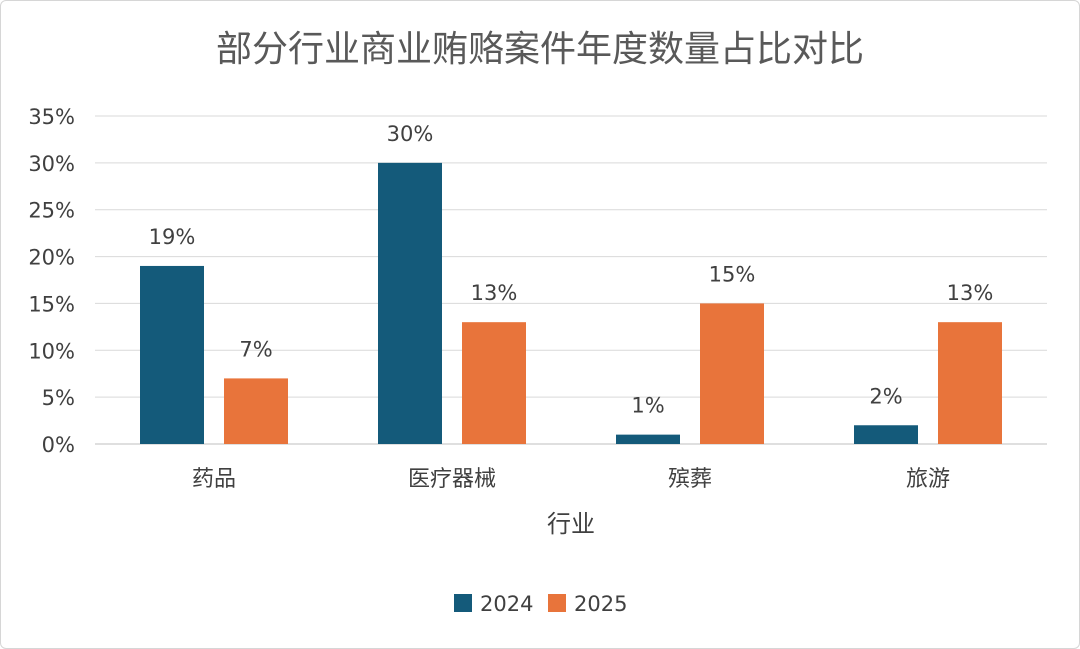 The width and height of the screenshot is (1080, 649). Describe the element at coordinates (58, 445) in the screenshot. I see `y-tick-label: 0%` at that location.